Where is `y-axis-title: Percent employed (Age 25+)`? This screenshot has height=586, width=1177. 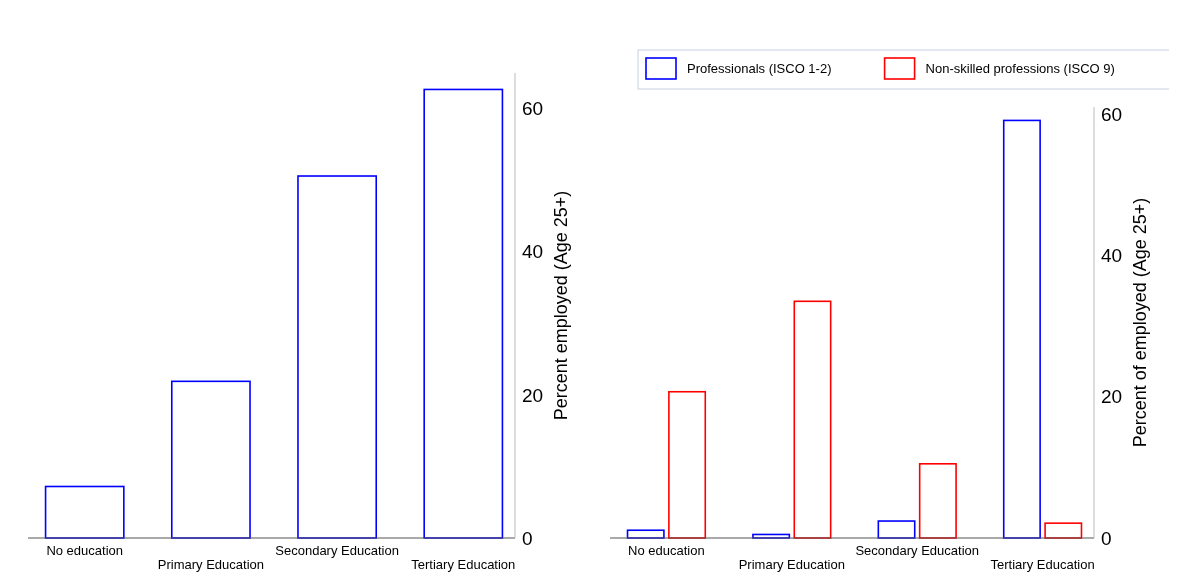 y-axis-title: Percent employed (Age 25+) is located at coordinates (561, 305).